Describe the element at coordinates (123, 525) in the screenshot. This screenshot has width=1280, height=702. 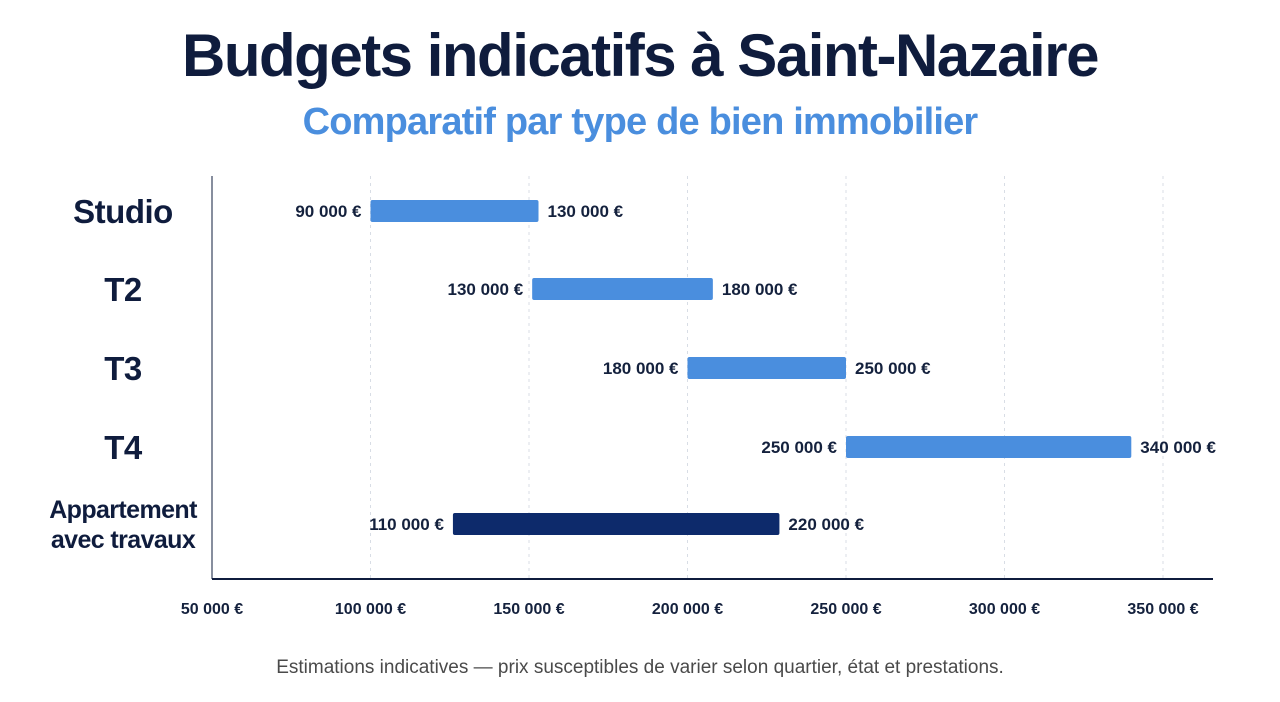
I see `category-label: Appartement avec travaux` at that location.